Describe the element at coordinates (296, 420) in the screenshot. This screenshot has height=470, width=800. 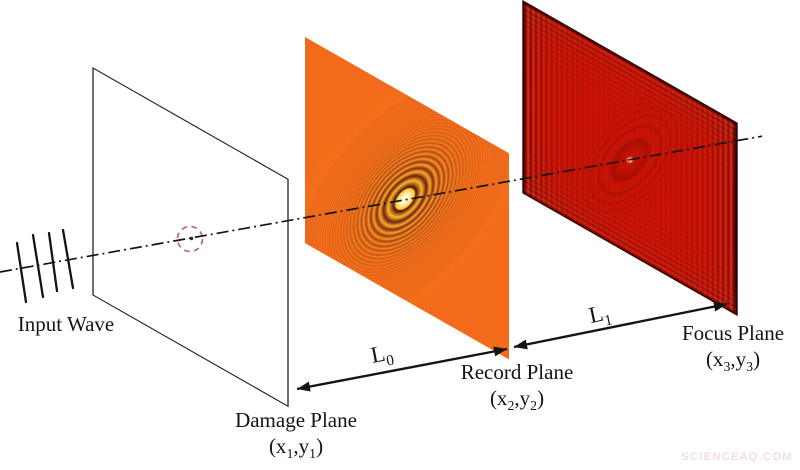
I see `damage-plane-title: Damage Plane` at that location.